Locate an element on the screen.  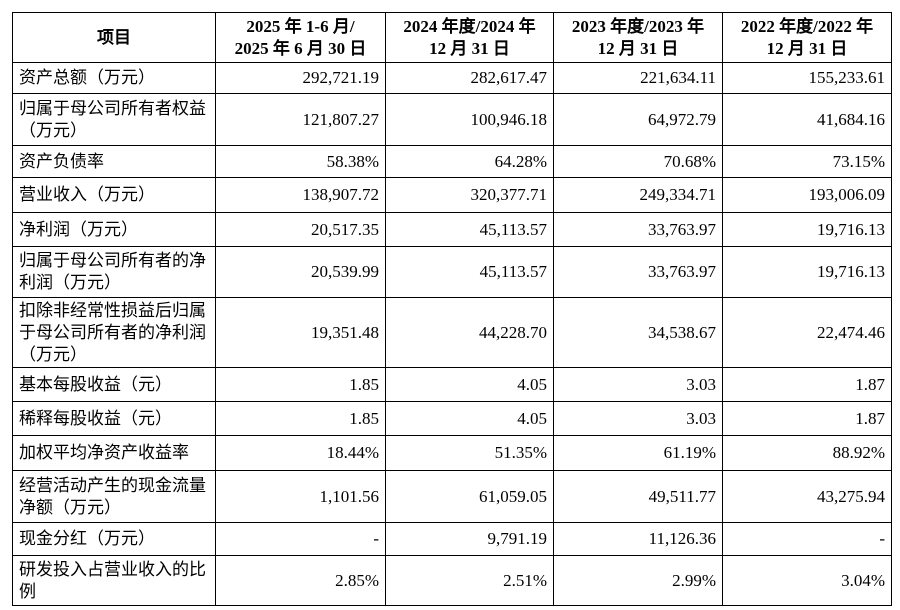
table-row: 研发投入占营业收入的比例 2.85% 2.51% 2.99% 3.04% is located at coordinates (452, 580).